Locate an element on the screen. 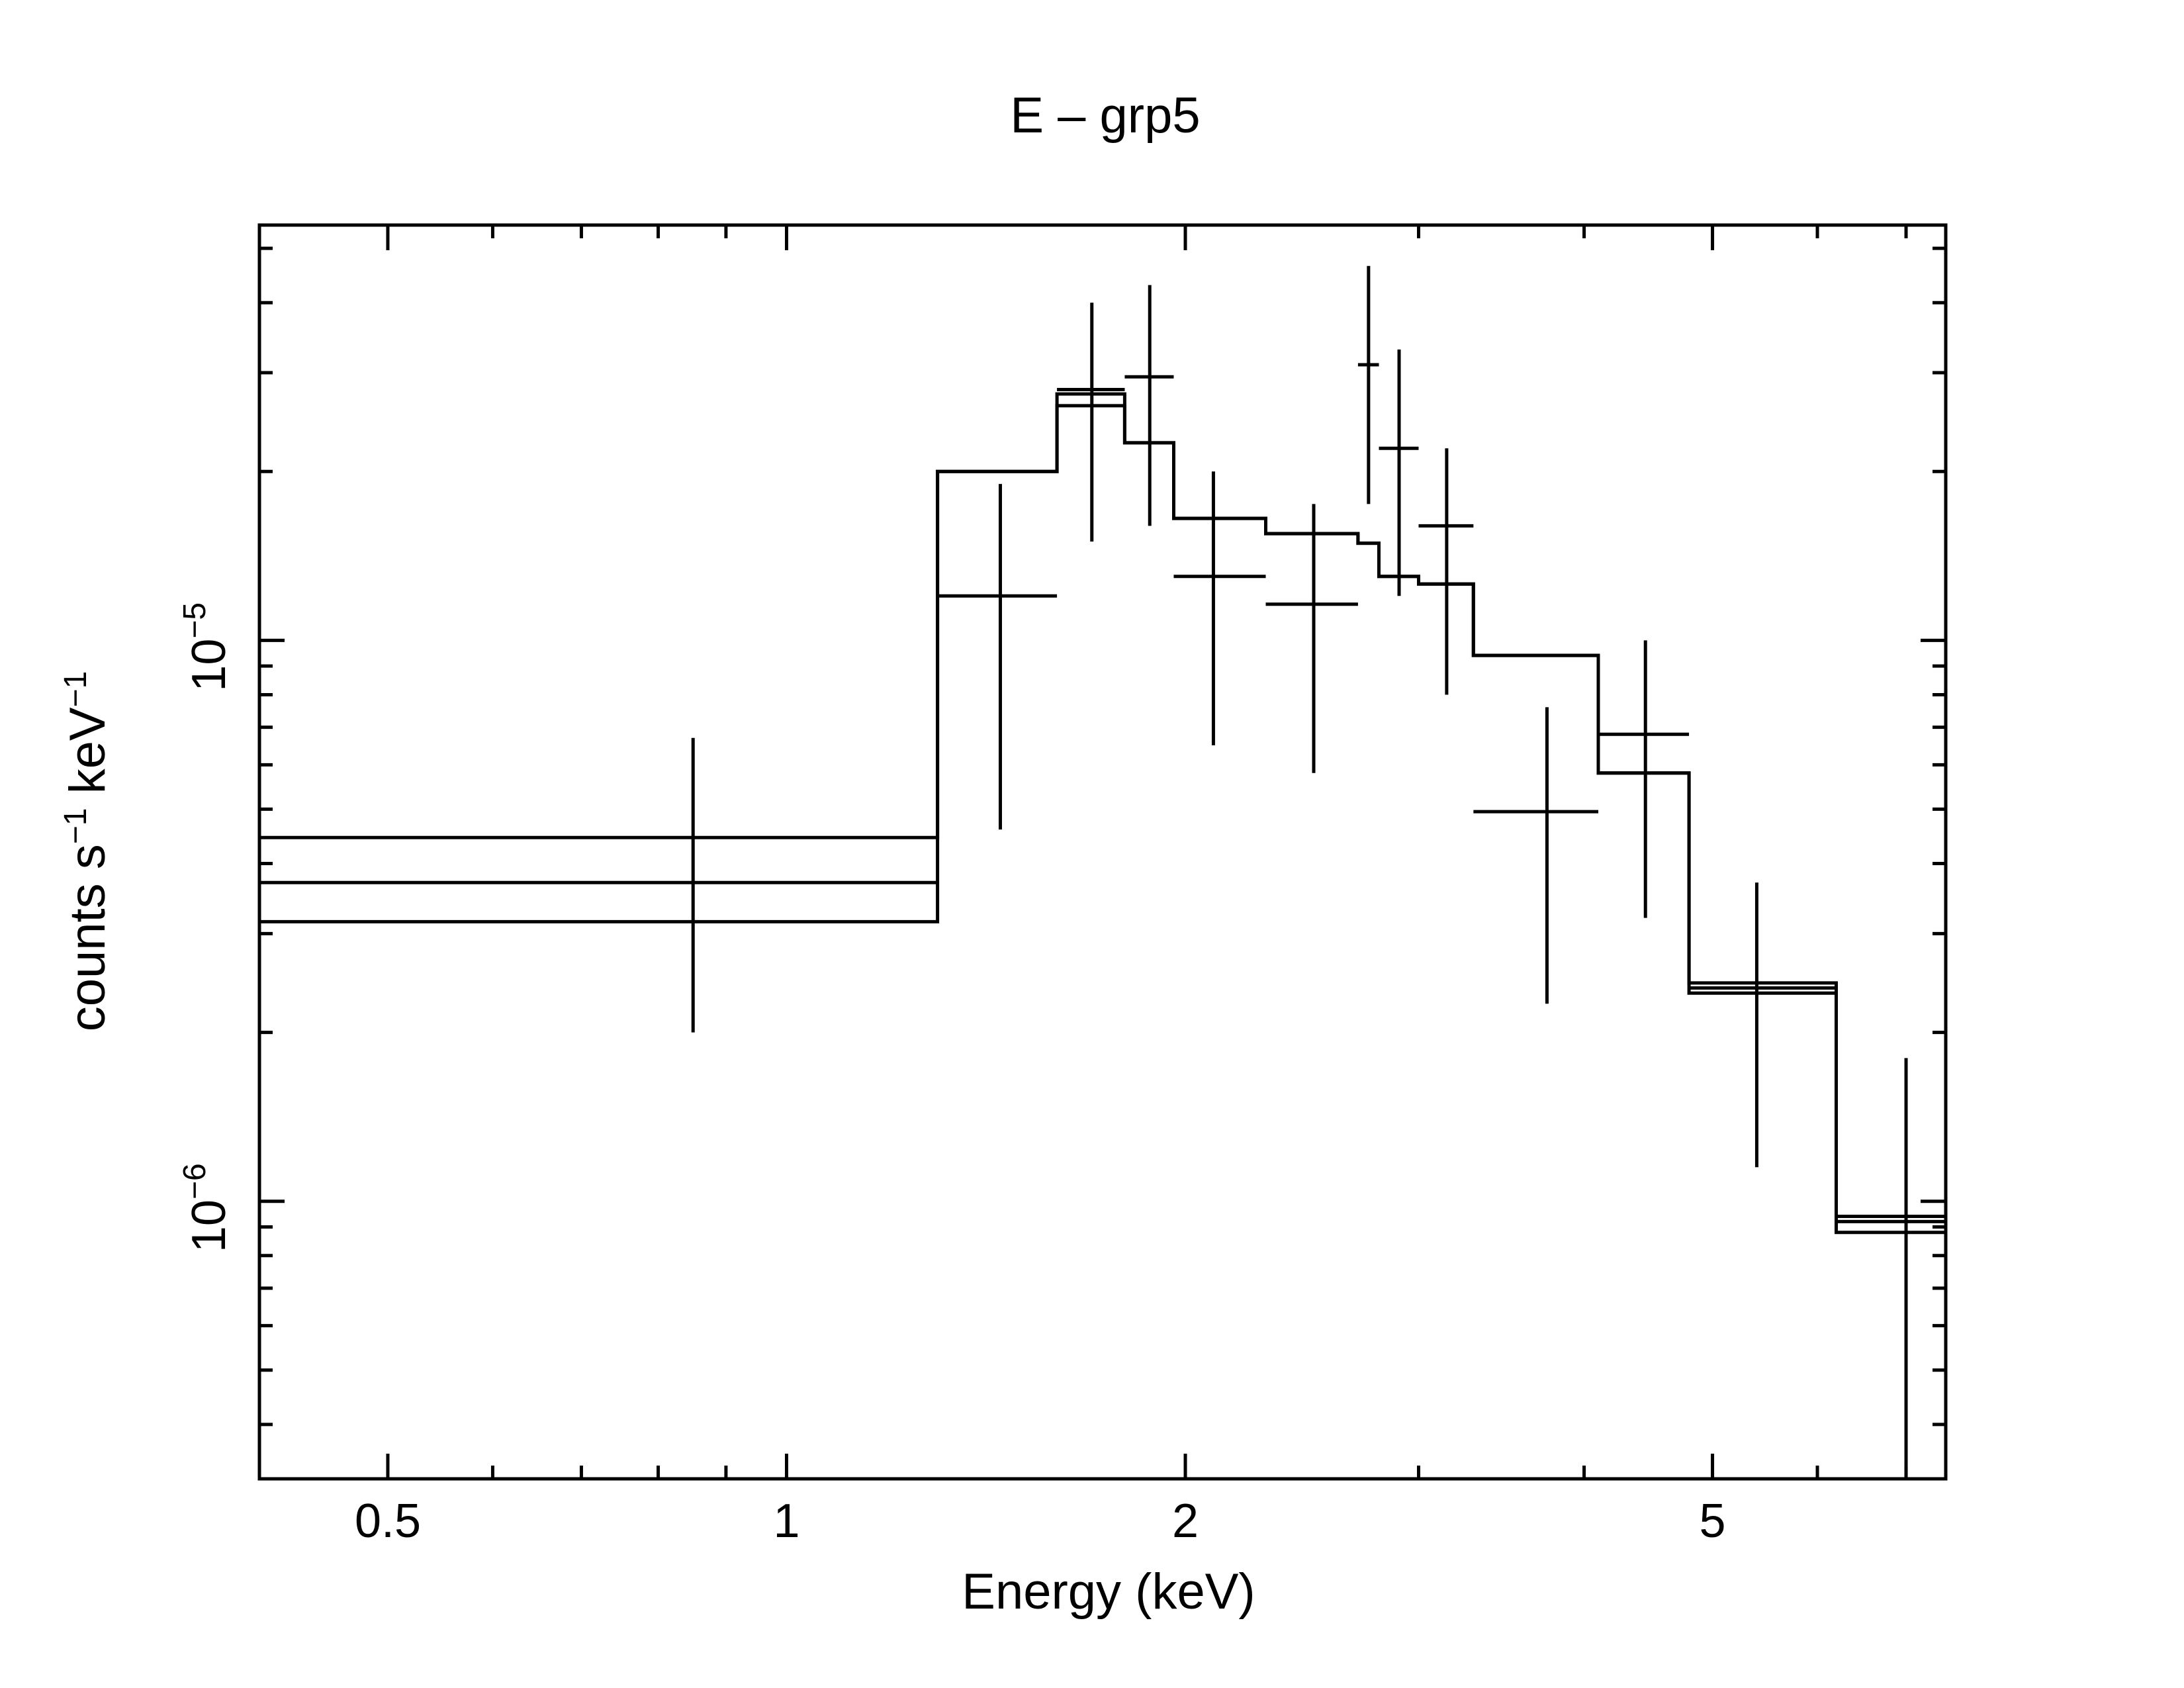 The image size is (2184, 1688). y-tick-label: 10−6 is located at coordinates (207, 1207).